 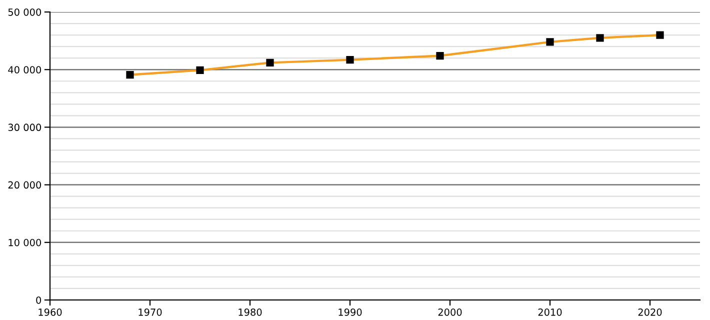 I want to click on y-tick-label: 0, so click(x=39, y=300).